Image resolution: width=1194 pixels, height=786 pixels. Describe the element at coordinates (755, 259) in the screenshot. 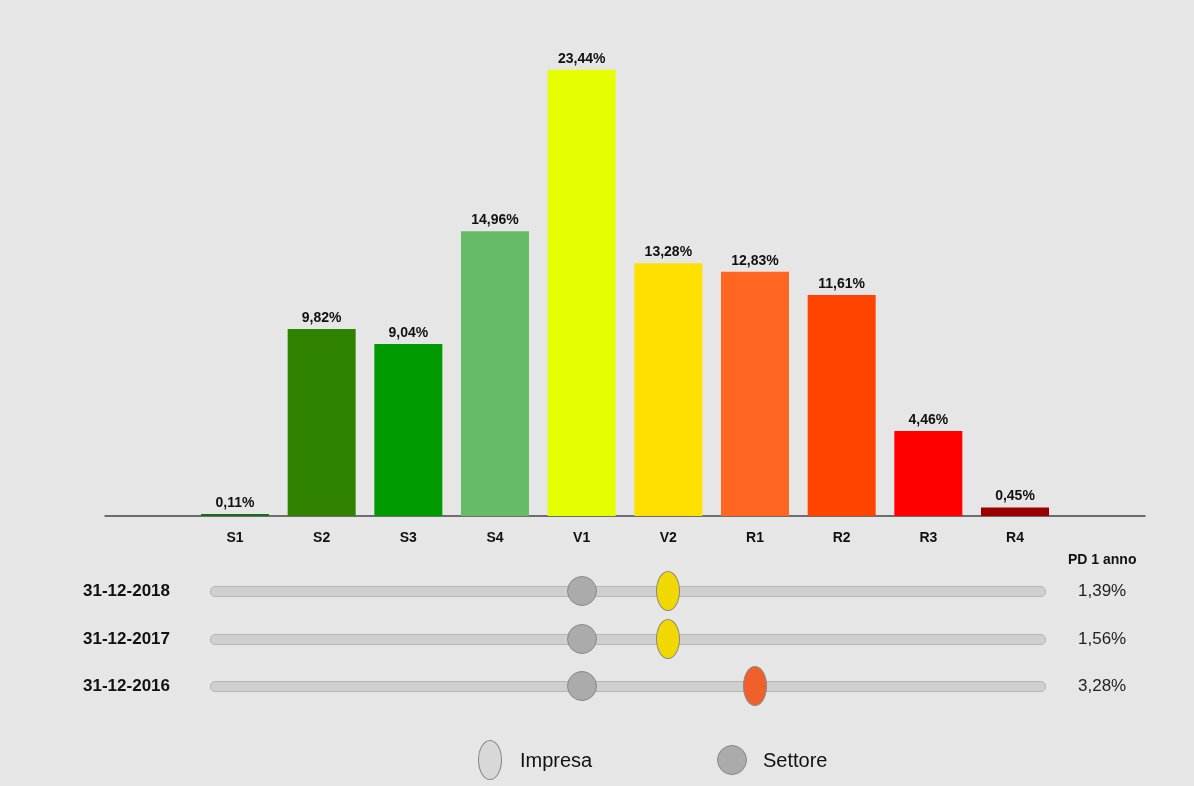

I see `data-label: 12,83%` at that location.